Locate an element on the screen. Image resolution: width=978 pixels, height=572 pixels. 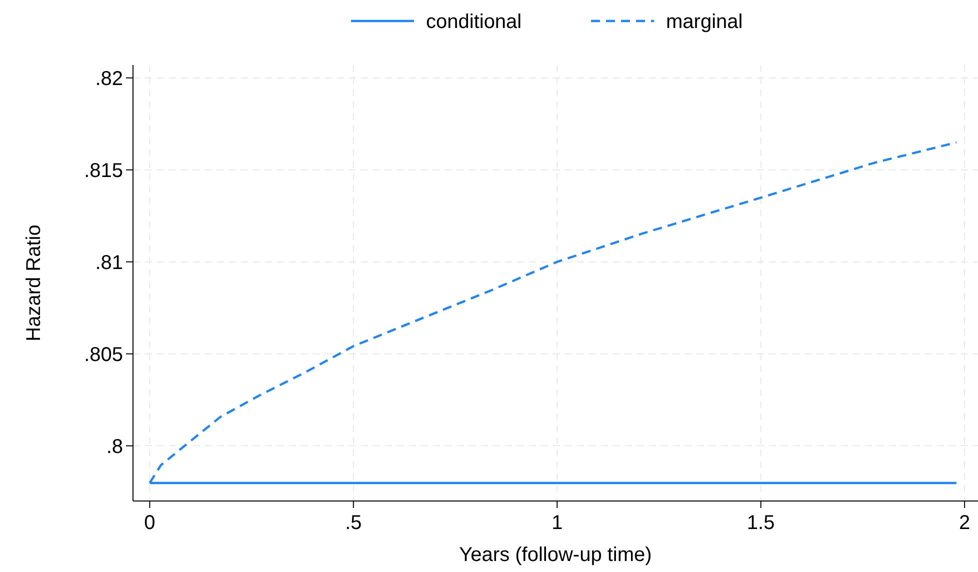
x-tick-label: .5 is located at coordinates (353, 523).